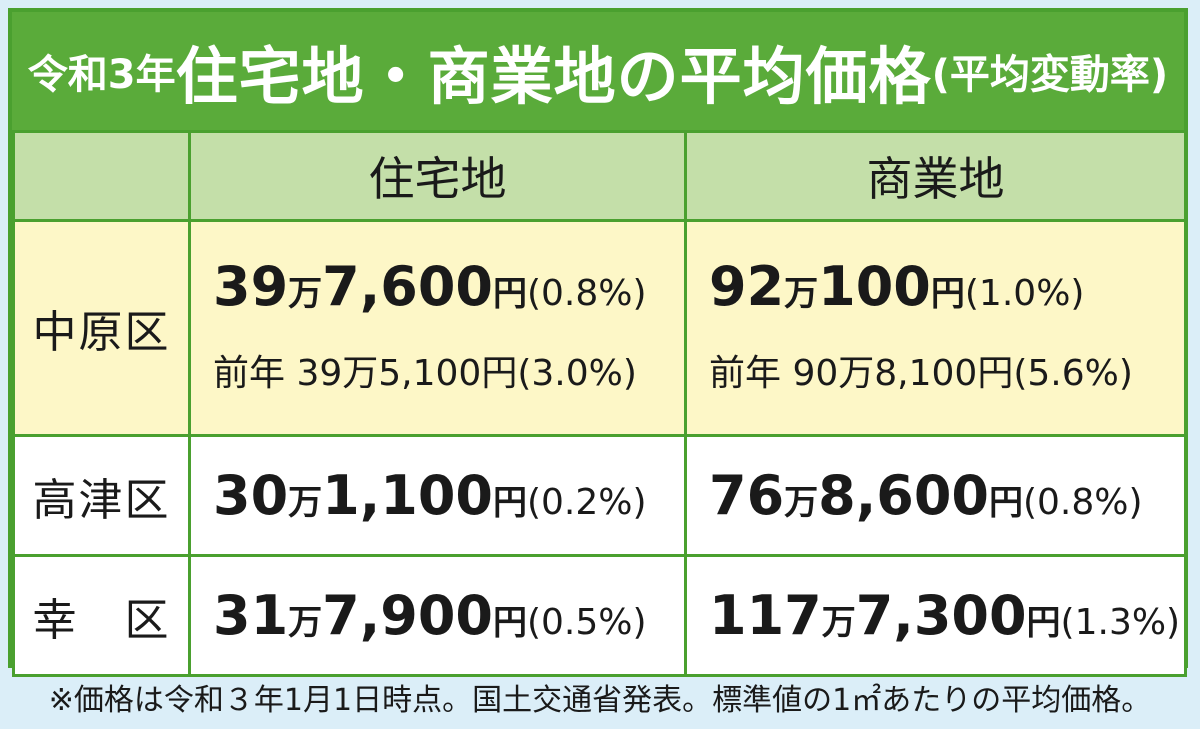  What do you see at coordinates (407, 286) in the screenshot?
I see `price-rest: 7,600` at bounding box center [407, 286].